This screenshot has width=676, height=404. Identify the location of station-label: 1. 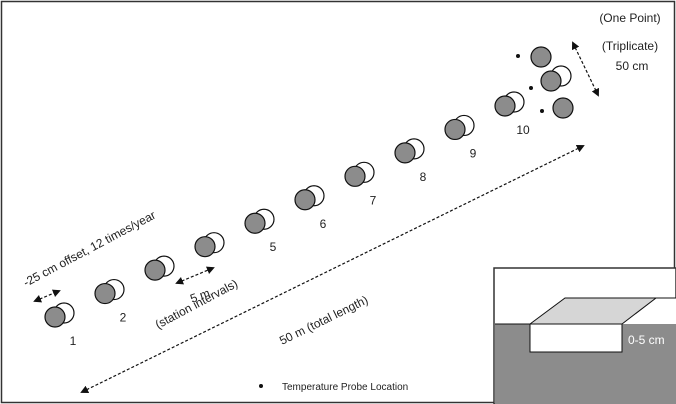
(73, 341).